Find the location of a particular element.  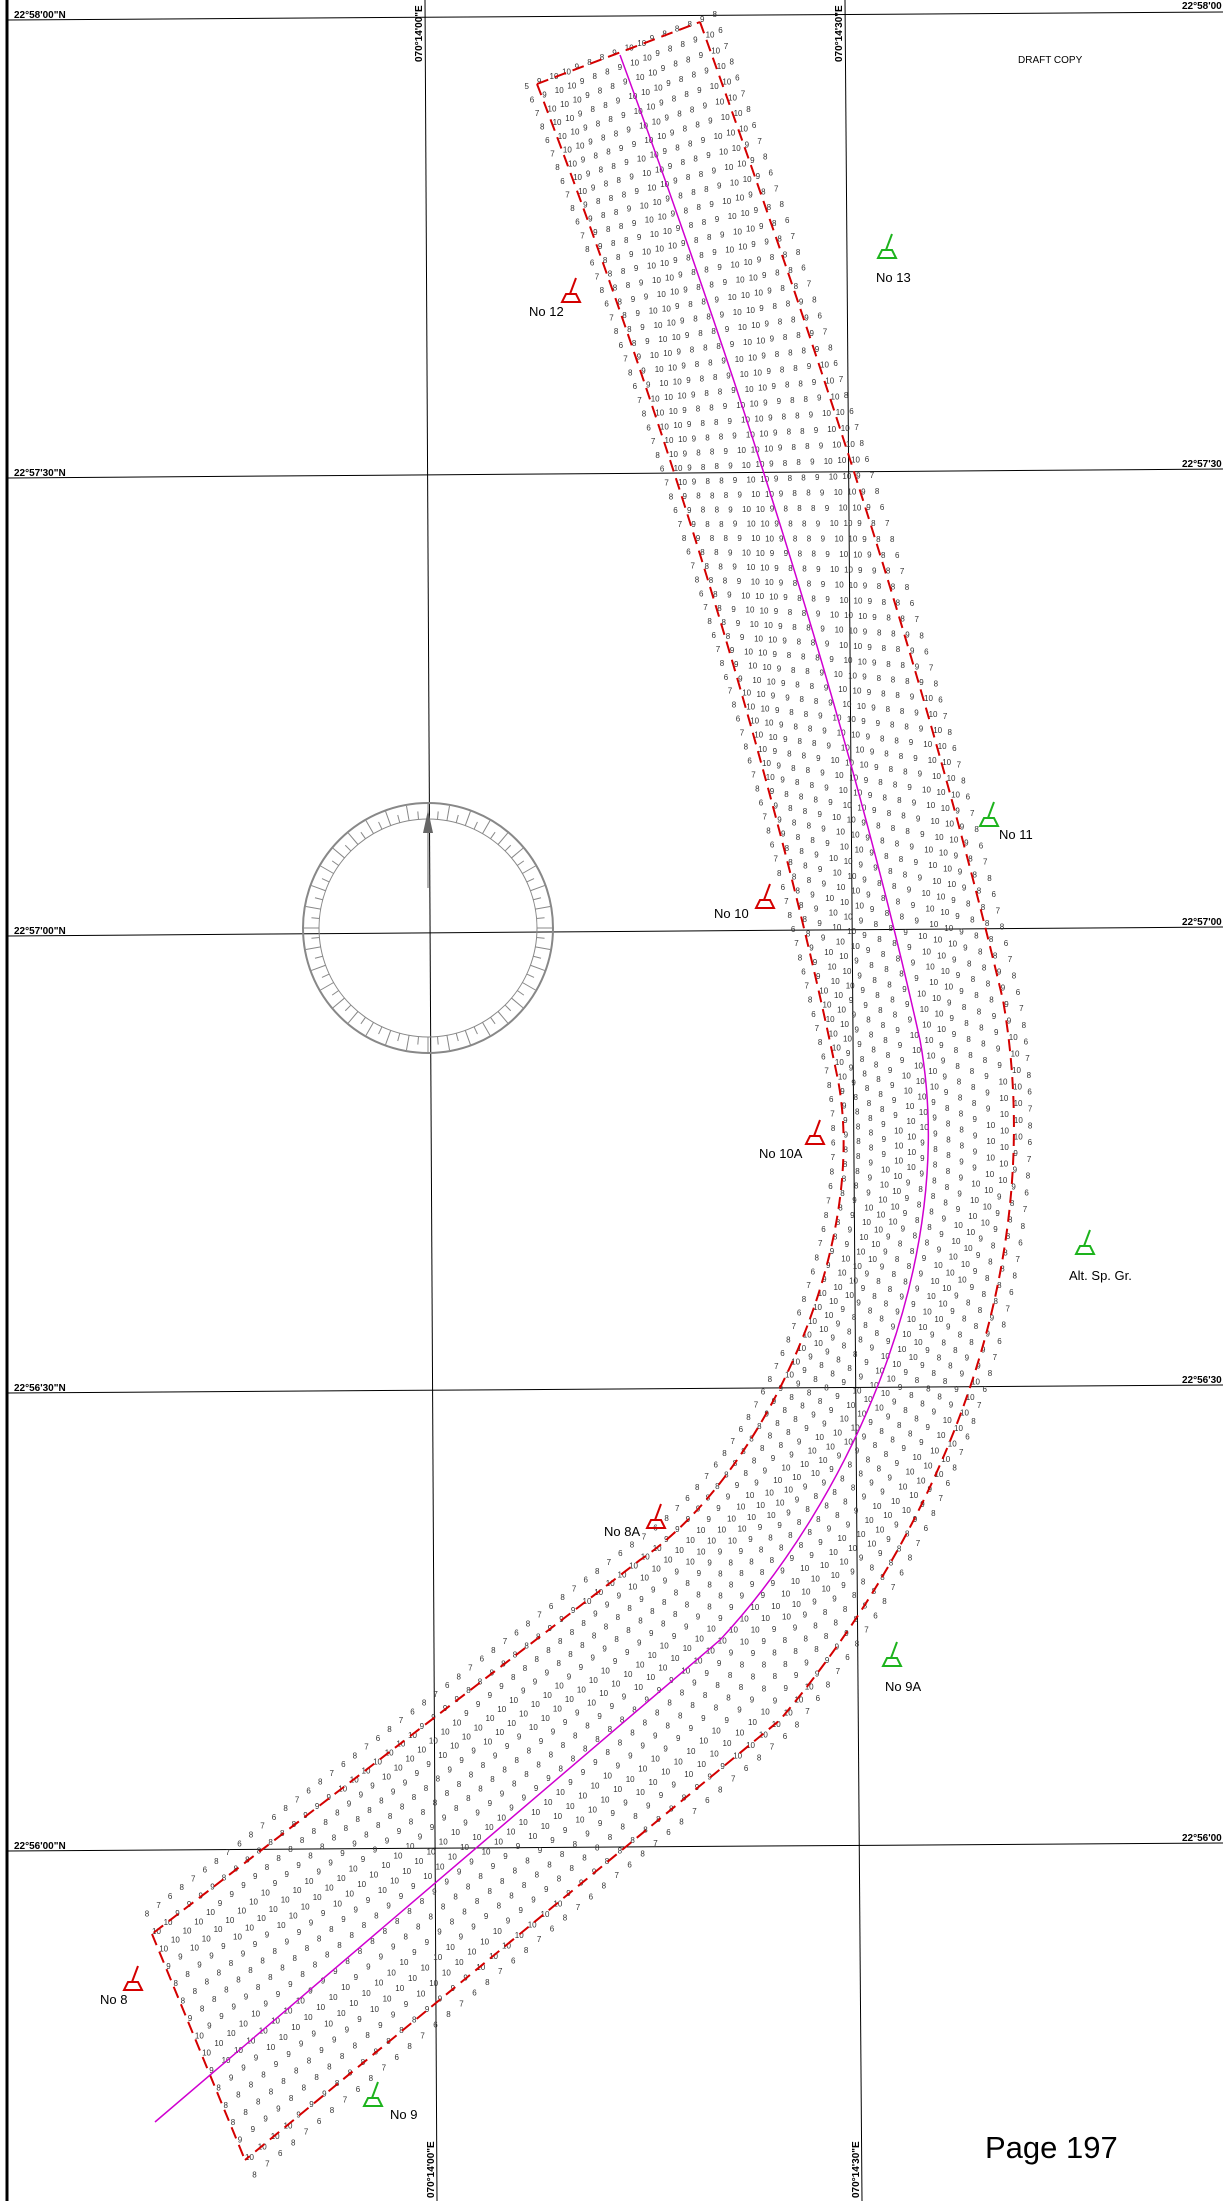

buoy-no-10a: No 10A is located at coordinates (792, 1140).